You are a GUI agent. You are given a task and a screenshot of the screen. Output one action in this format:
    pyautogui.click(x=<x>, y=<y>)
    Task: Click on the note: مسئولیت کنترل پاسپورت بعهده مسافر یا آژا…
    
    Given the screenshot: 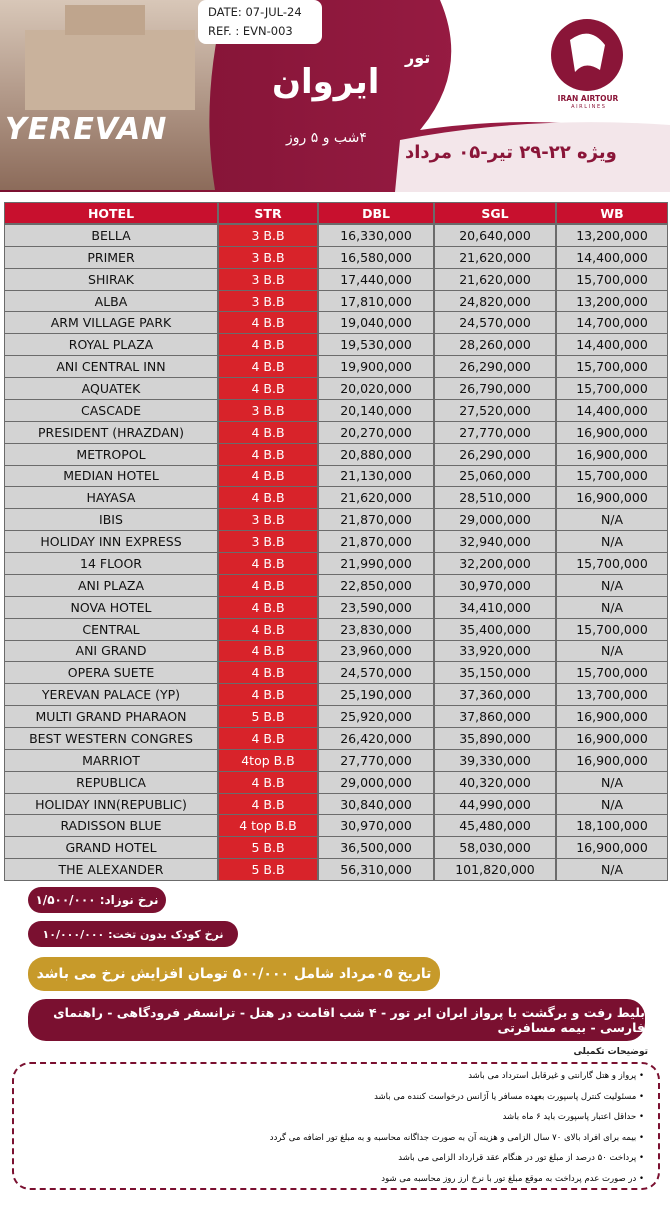 What is the action you would take?
    pyautogui.click(x=336, y=1097)
    